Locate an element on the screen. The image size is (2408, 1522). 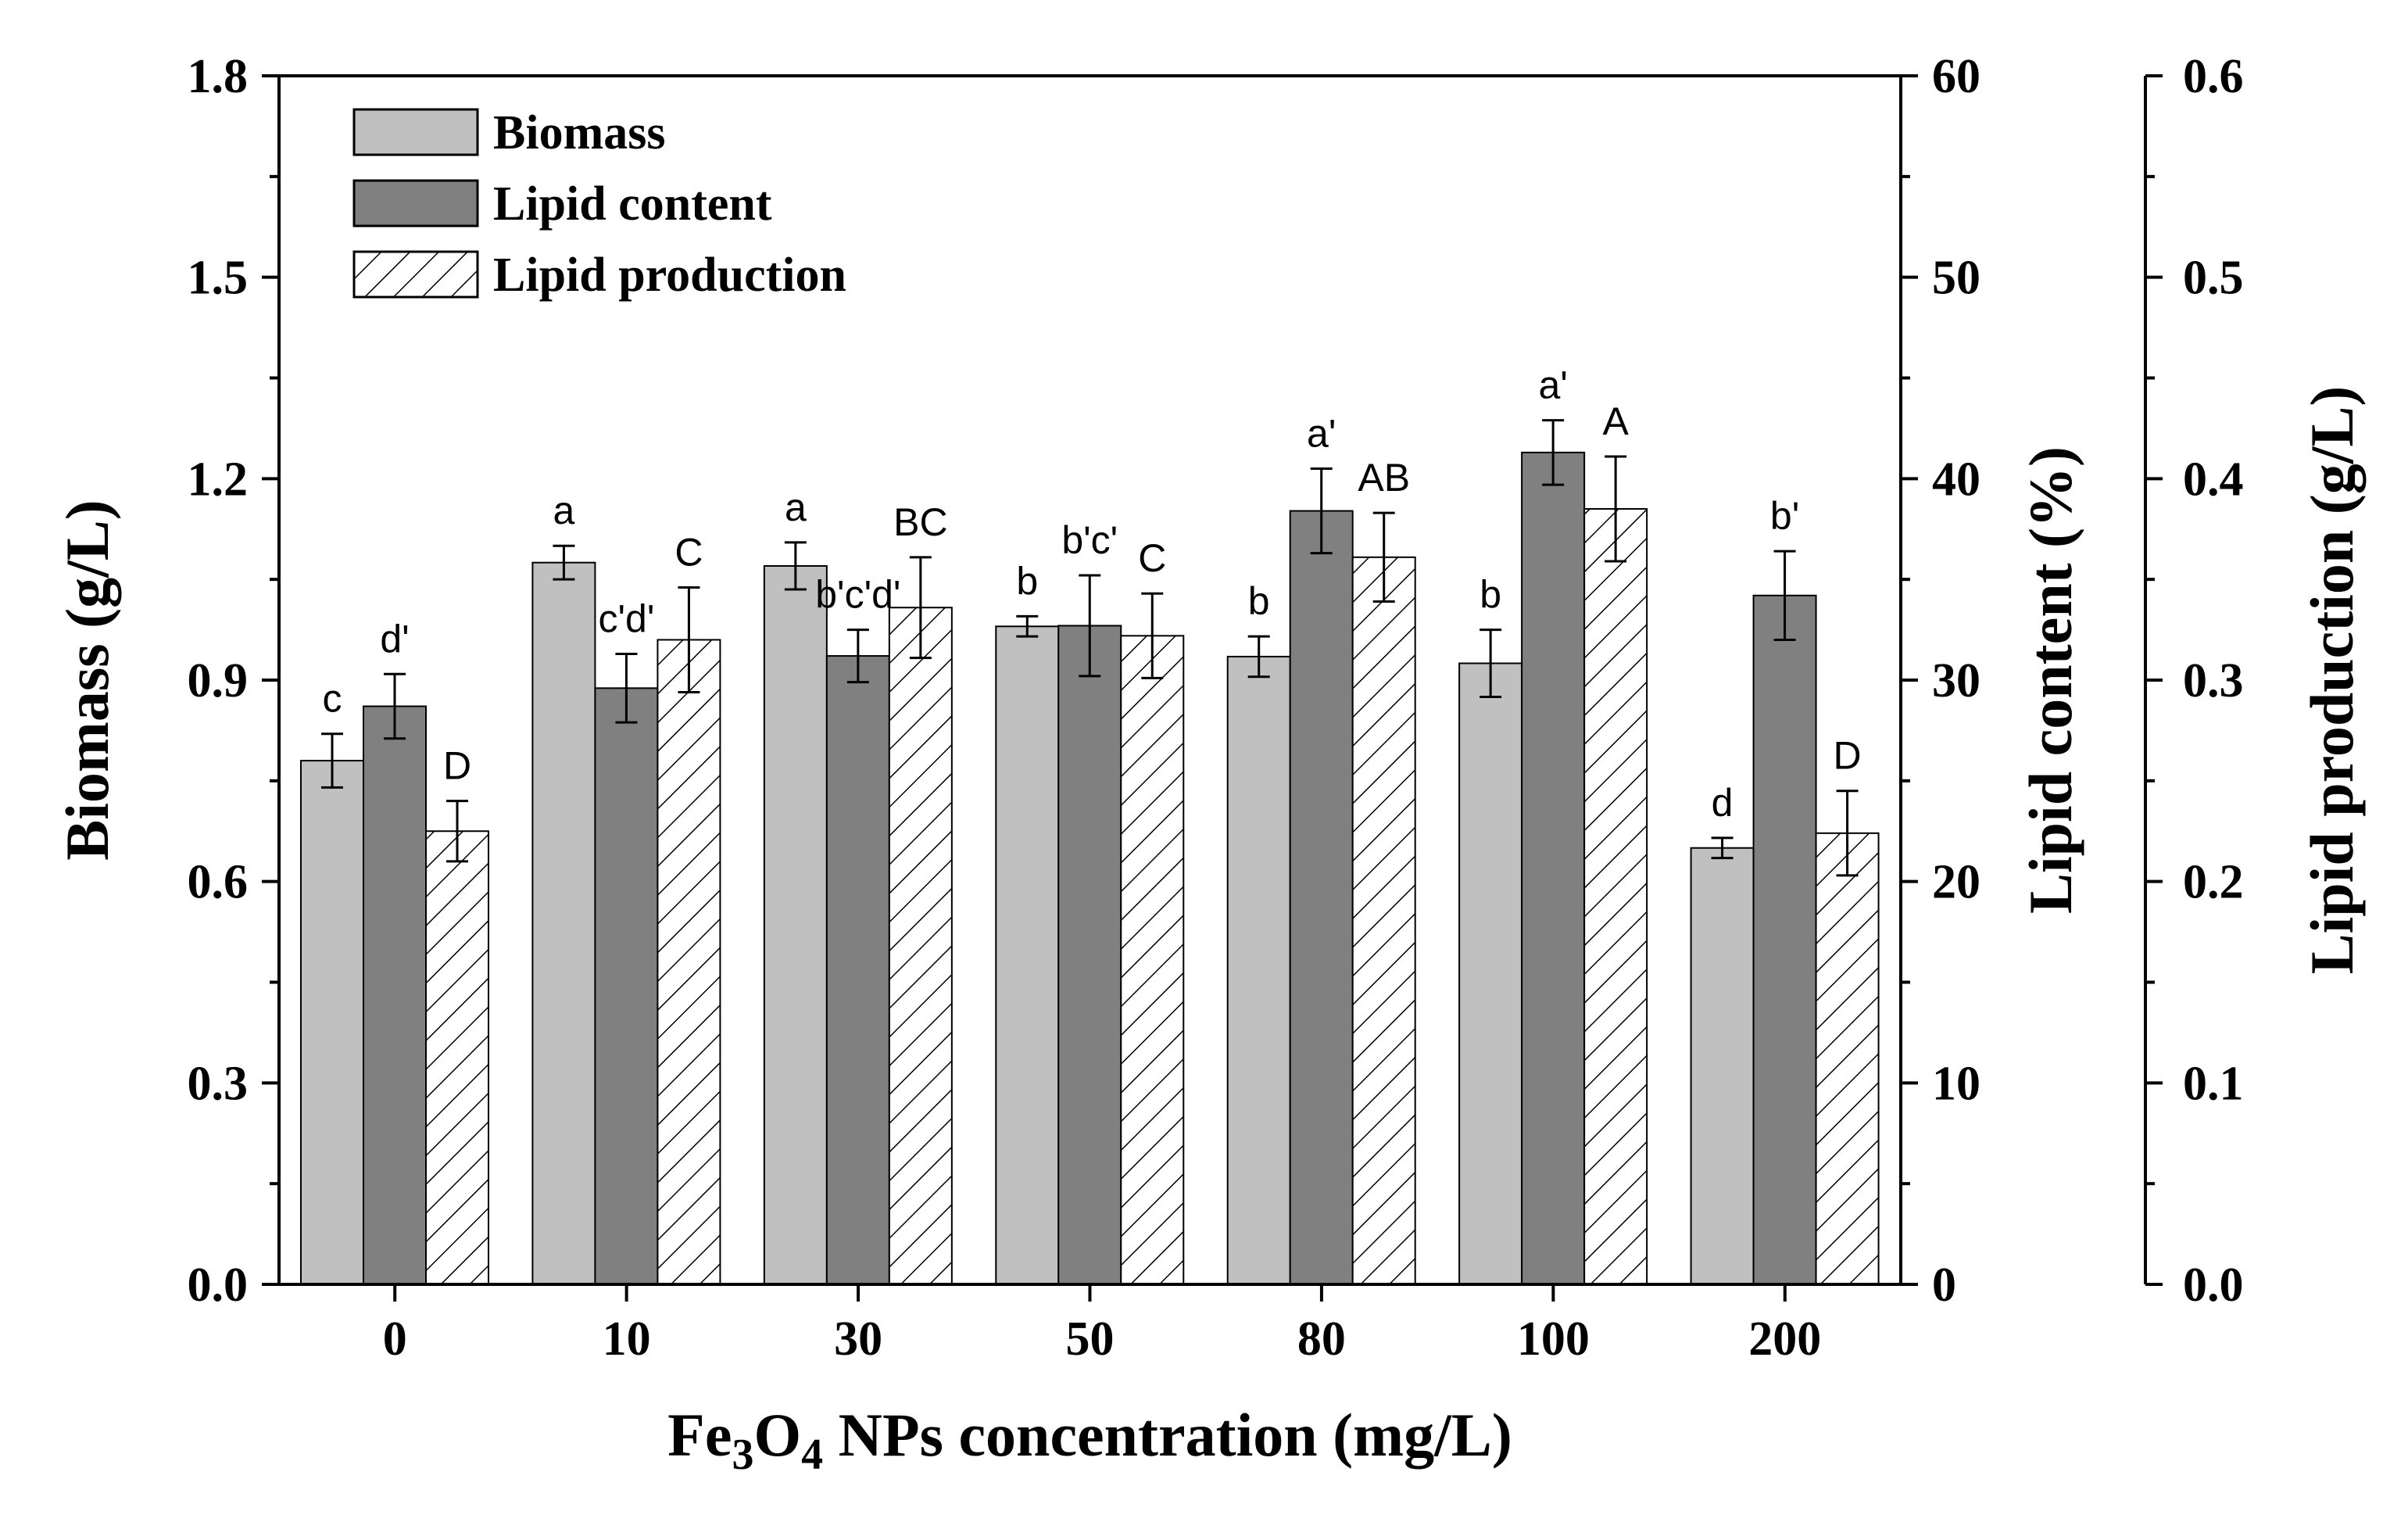
significance-label: d' is located at coordinates (394, 639).